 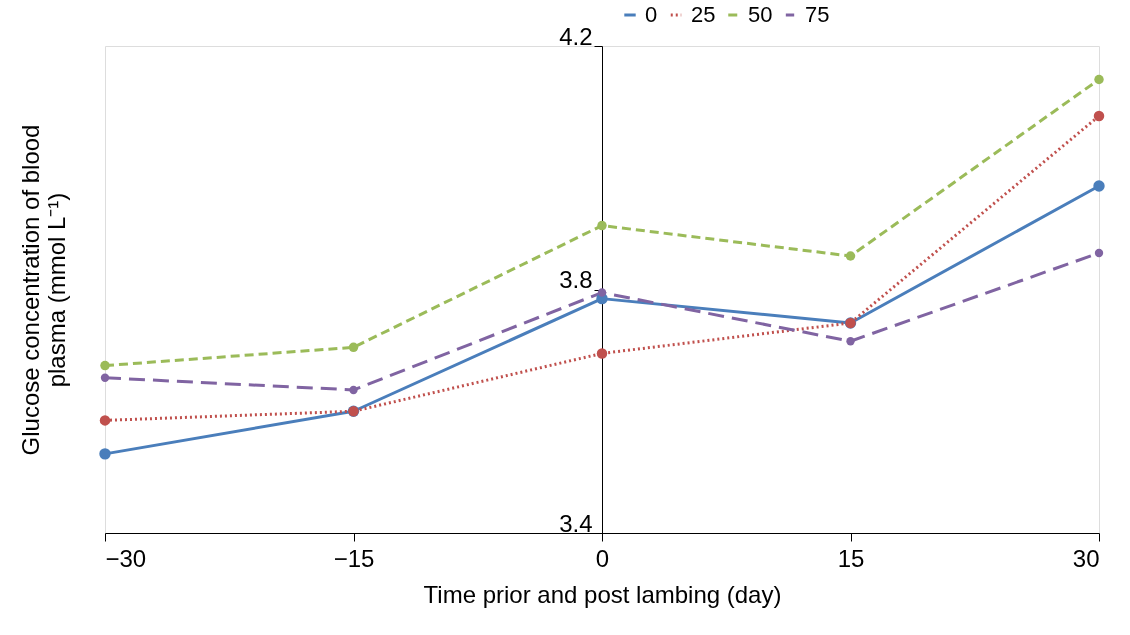 I want to click on x-axis-title: Time prior and post lambing (day), so click(x=602, y=594).